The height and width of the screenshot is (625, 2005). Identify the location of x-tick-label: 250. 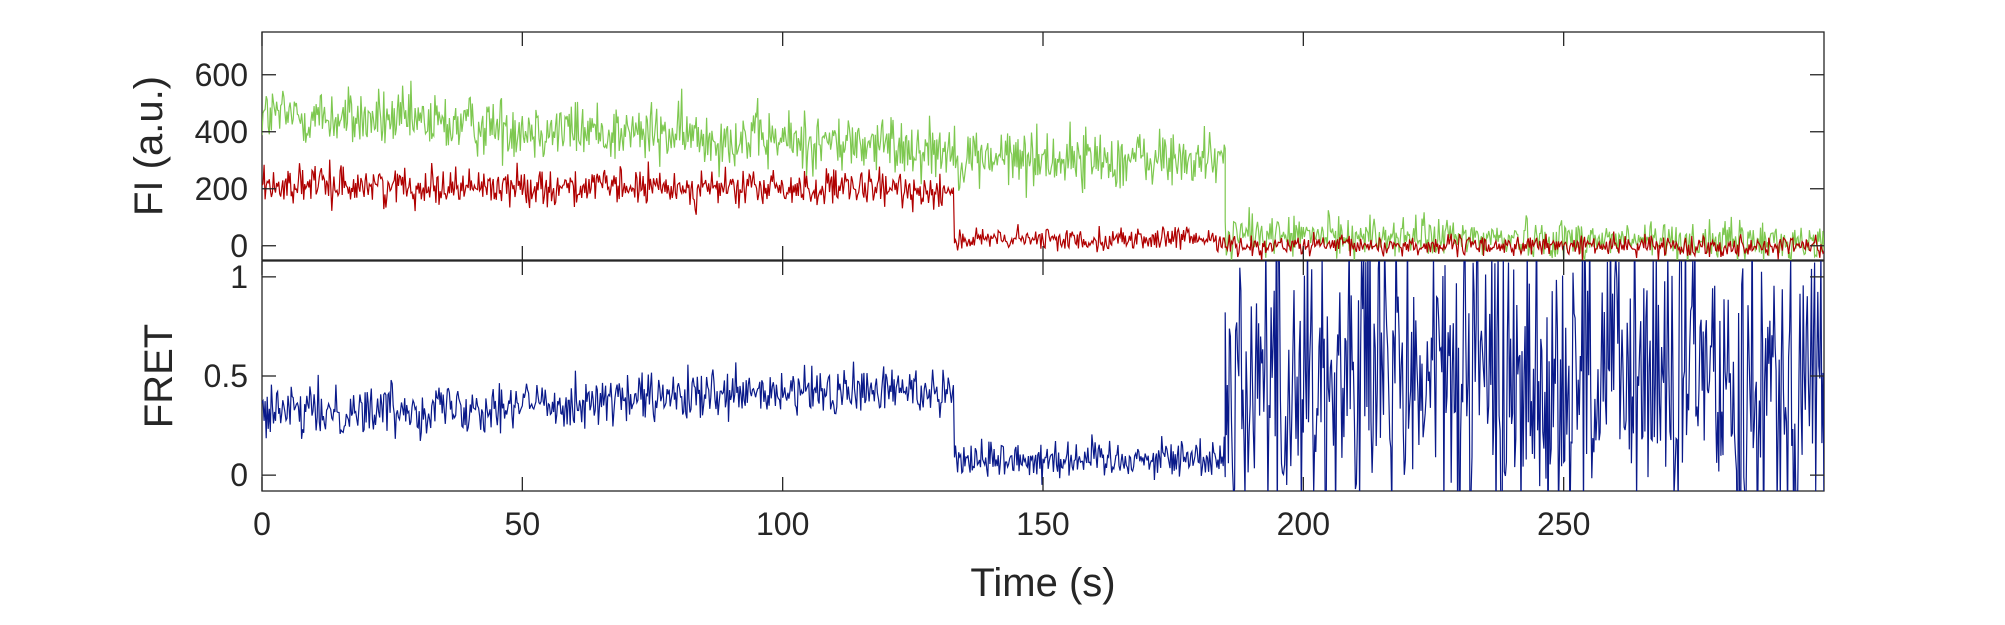
(1563, 524).